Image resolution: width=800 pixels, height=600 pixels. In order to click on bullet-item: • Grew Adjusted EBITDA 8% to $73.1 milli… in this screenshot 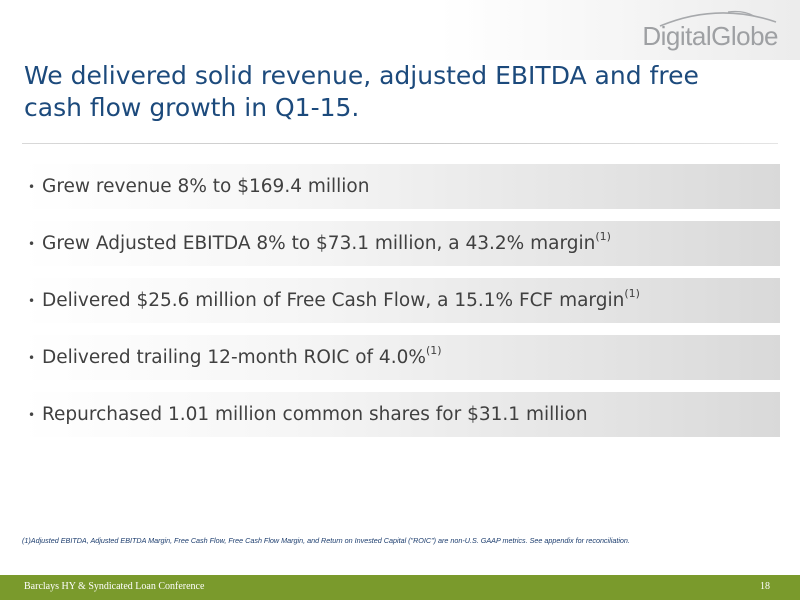, I will do `click(401, 243)`.